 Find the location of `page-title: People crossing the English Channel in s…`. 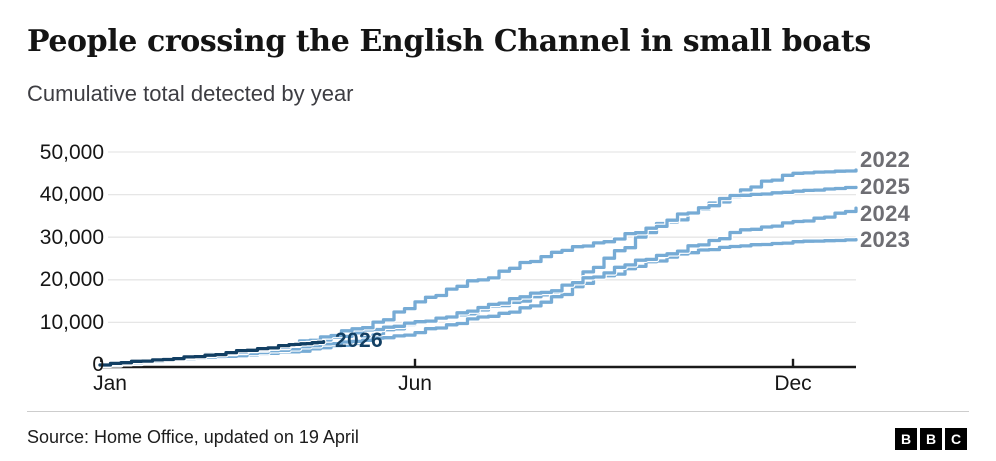

page-title: People crossing the English Channel in s… is located at coordinates (449, 41).